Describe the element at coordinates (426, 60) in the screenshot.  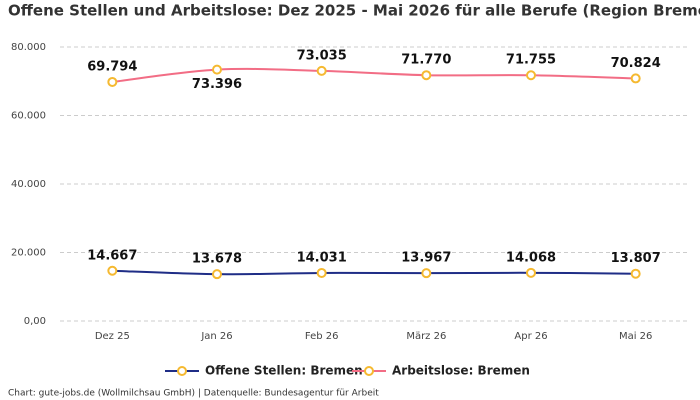
I see `value-label: 71.770` at that location.